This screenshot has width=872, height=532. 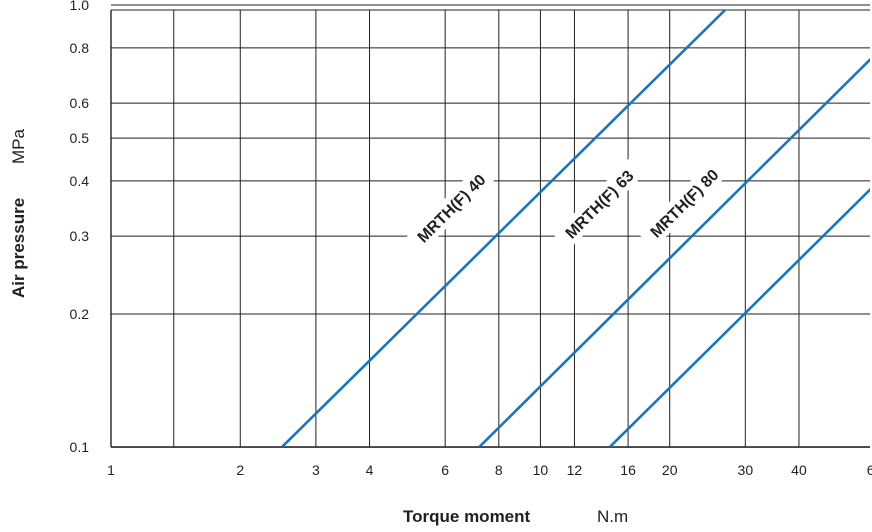 What do you see at coordinates (80, 236) in the screenshot?
I see `y-tick-label: 0.3` at bounding box center [80, 236].